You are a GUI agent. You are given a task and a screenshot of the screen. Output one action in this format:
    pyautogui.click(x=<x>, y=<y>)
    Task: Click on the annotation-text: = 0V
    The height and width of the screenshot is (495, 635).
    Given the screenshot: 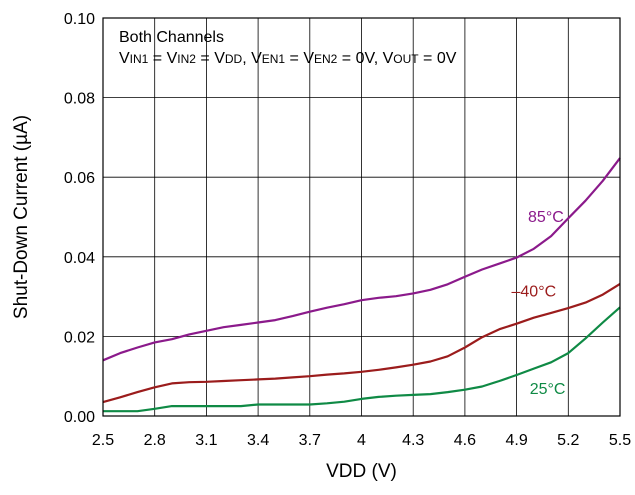 What is the action you would take?
    pyautogui.click(x=438, y=58)
    